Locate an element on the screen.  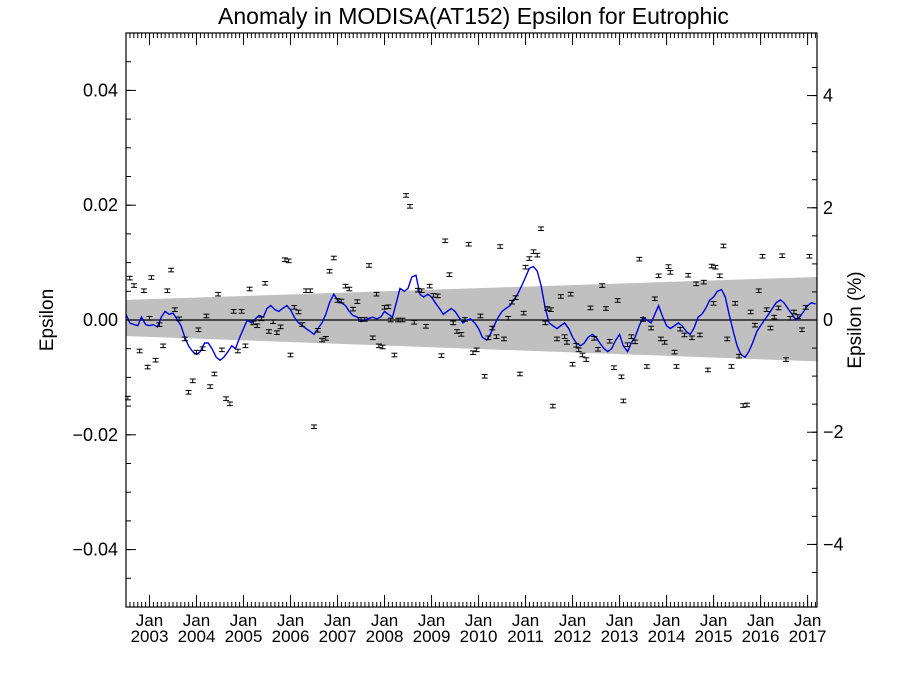
x-tick-year-label: 2014 is located at coordinates (667, 636).